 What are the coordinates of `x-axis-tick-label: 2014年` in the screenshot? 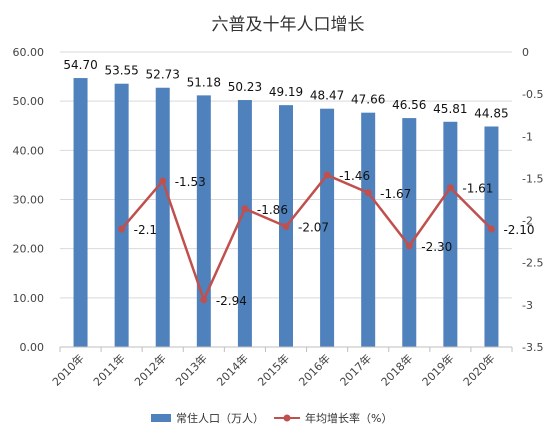 It's located at (232, 369).